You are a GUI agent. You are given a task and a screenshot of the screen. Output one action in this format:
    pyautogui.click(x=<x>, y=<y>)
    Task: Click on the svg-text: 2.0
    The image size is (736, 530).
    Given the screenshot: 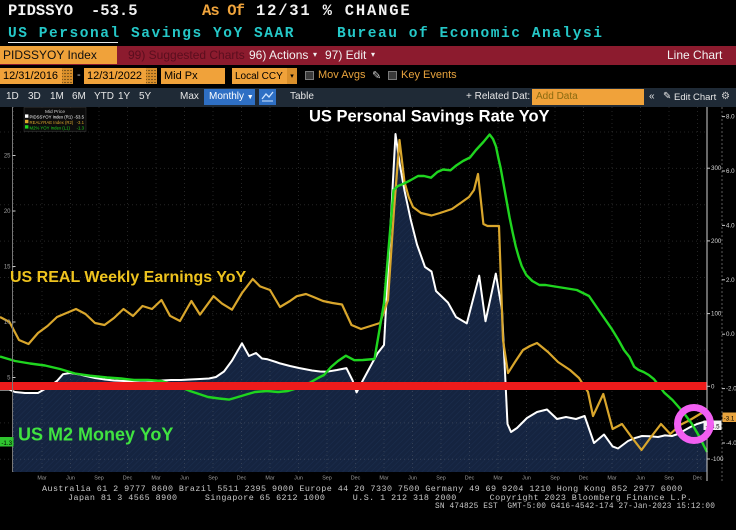 What is the action you would take?
    pyautogui.click(x=730, y=280)
    